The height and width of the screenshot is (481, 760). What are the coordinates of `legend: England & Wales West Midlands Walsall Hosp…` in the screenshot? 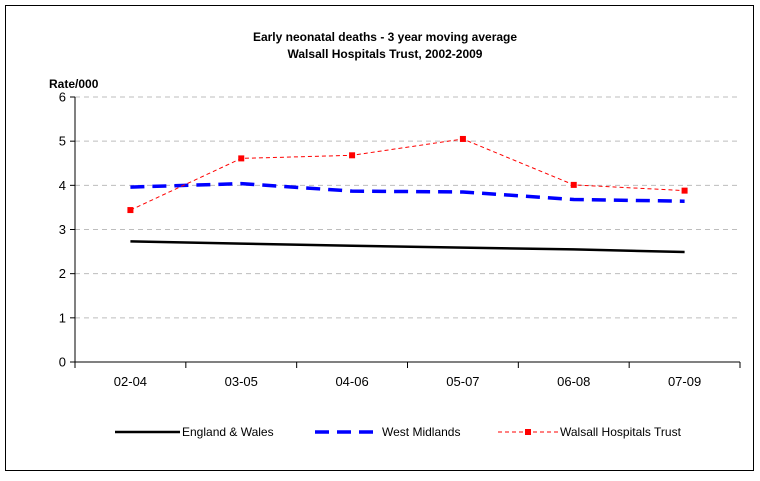 It's located at (398, 432).